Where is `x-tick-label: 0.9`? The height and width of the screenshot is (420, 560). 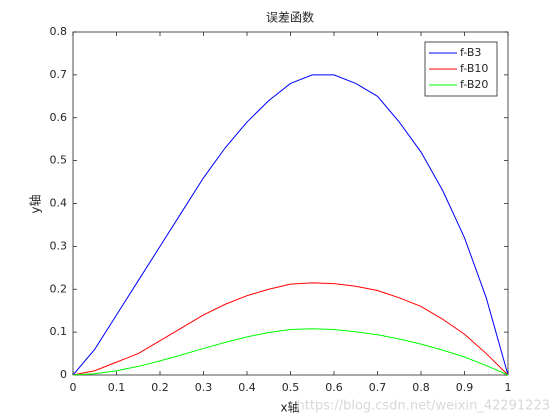 x-tick-label: 0.9 is located at coordinates (465, 387).